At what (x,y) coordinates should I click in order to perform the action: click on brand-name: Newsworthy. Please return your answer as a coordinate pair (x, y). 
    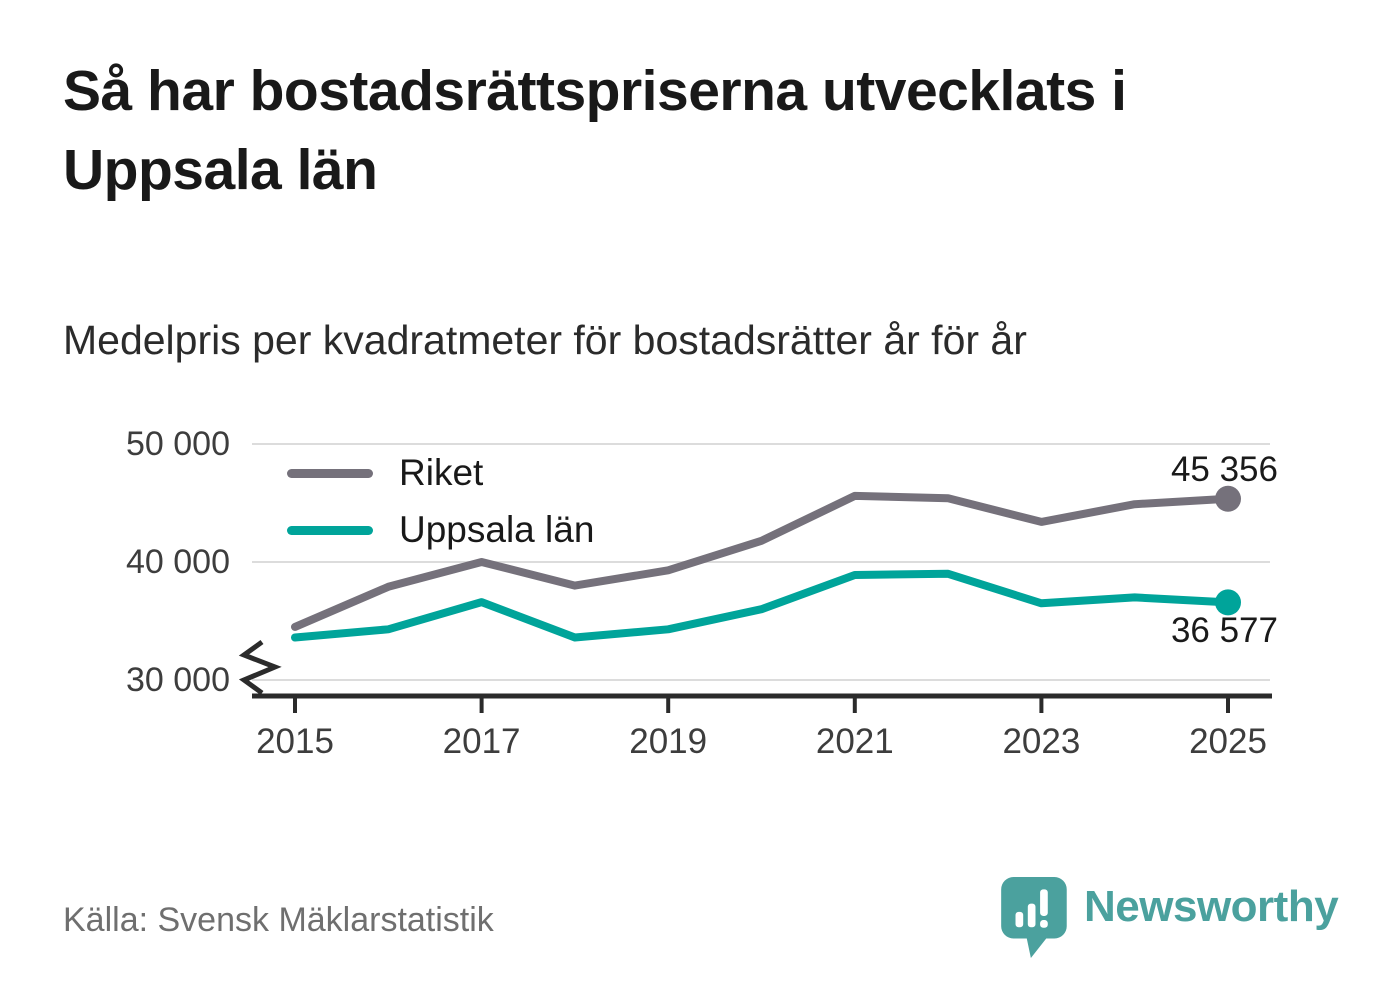
    Looking at the image, I should click on (1211, 906).